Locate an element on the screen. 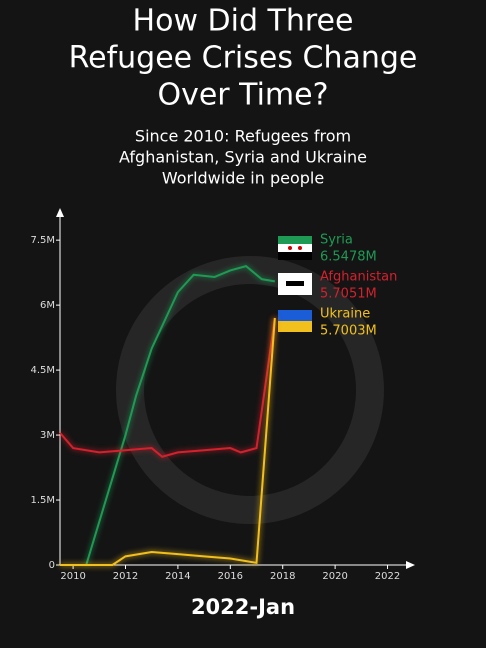 Image resolution: width=486 pixels, height=648 pixels. y-tick-label: 1.5M is located at coordinates (42, 500).